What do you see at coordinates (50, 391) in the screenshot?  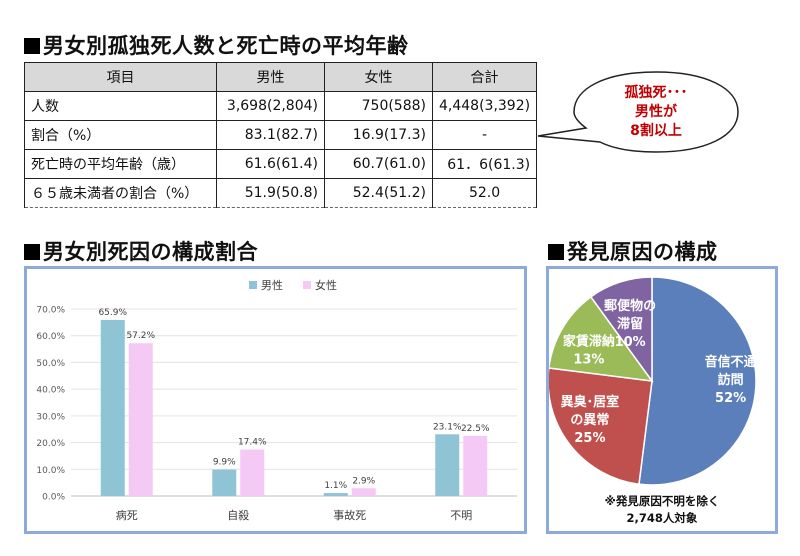 I see `y-tick-label: 40.0%` at bounding box center [50, 391].